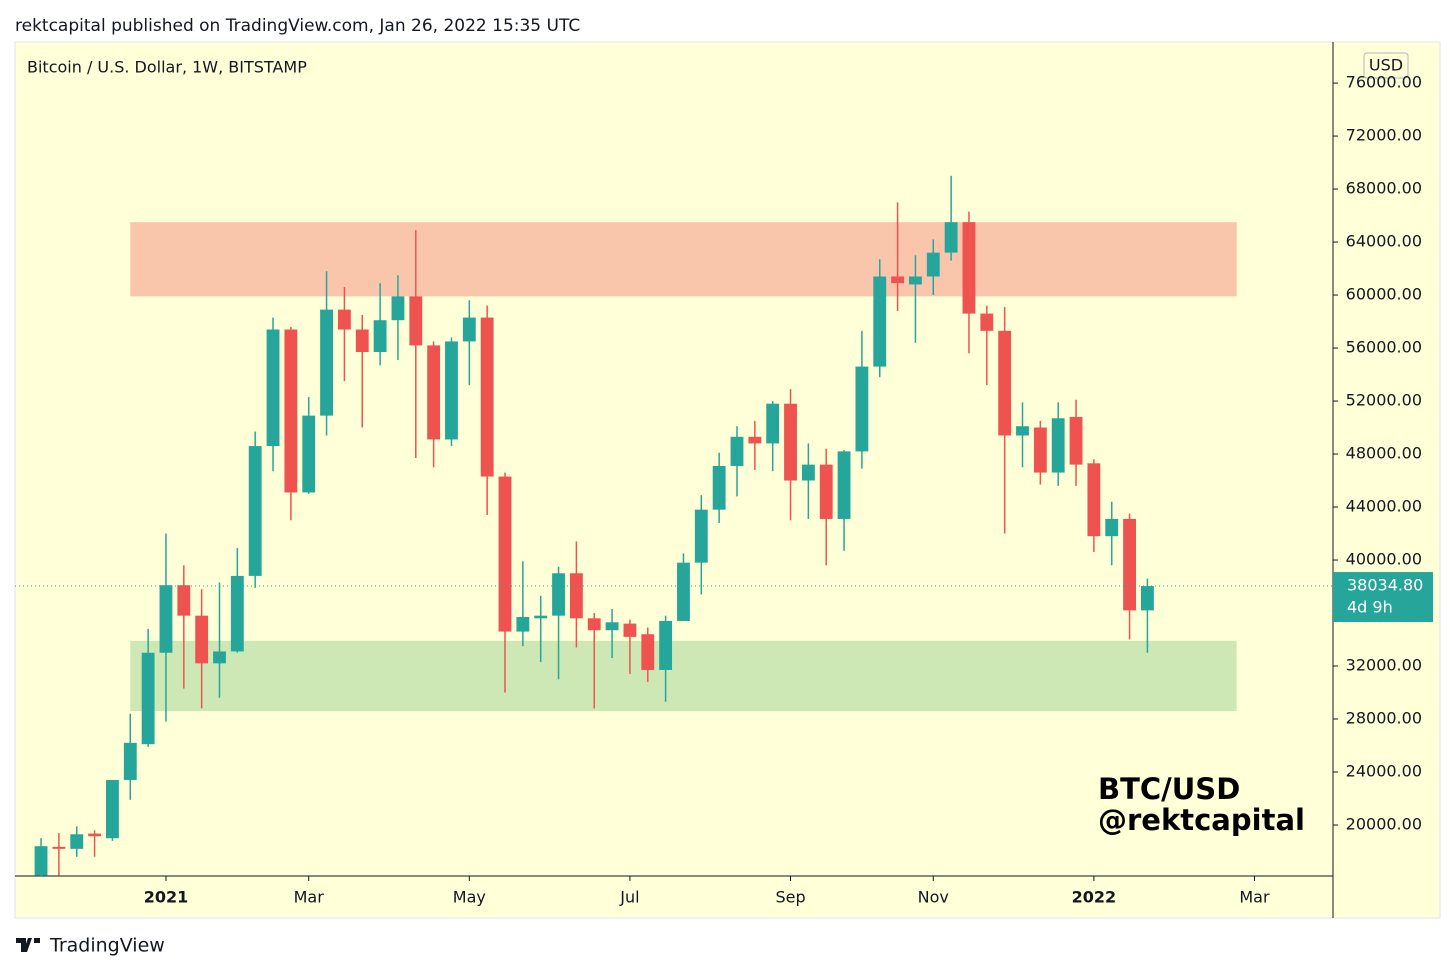 Image resolution: width=1456 pixels, height=973 pixels. I want to click on watermark-line: BTC/USD, so click(1169, 789).